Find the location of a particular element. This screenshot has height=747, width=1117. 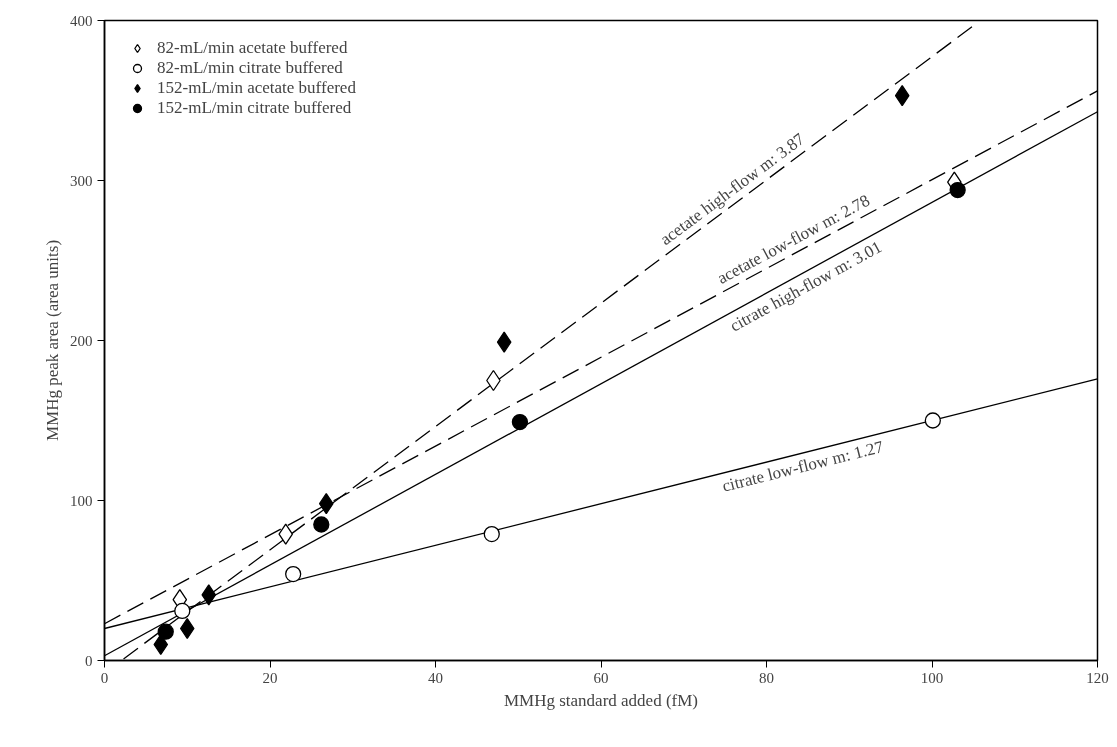

annotation: citrate low-flow m: 1.27 is located at coordinates (803, 466).